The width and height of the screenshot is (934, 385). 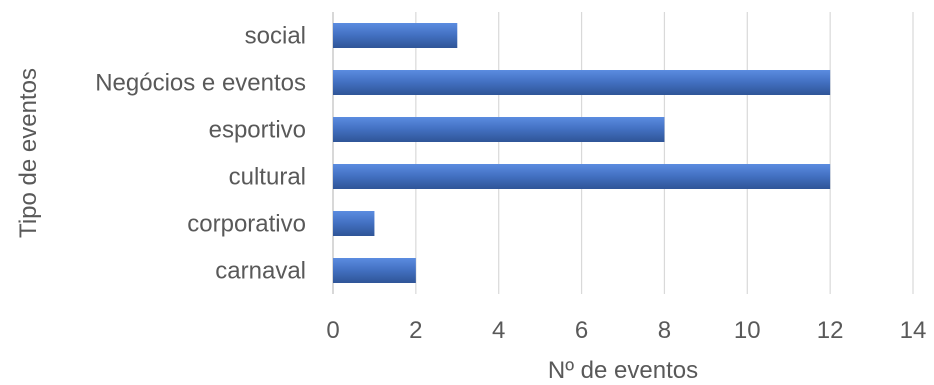 What do you see at coordinates (267, 177) in the screenshot?
I see `category-label: cultural` at bounding box center [267, 177].